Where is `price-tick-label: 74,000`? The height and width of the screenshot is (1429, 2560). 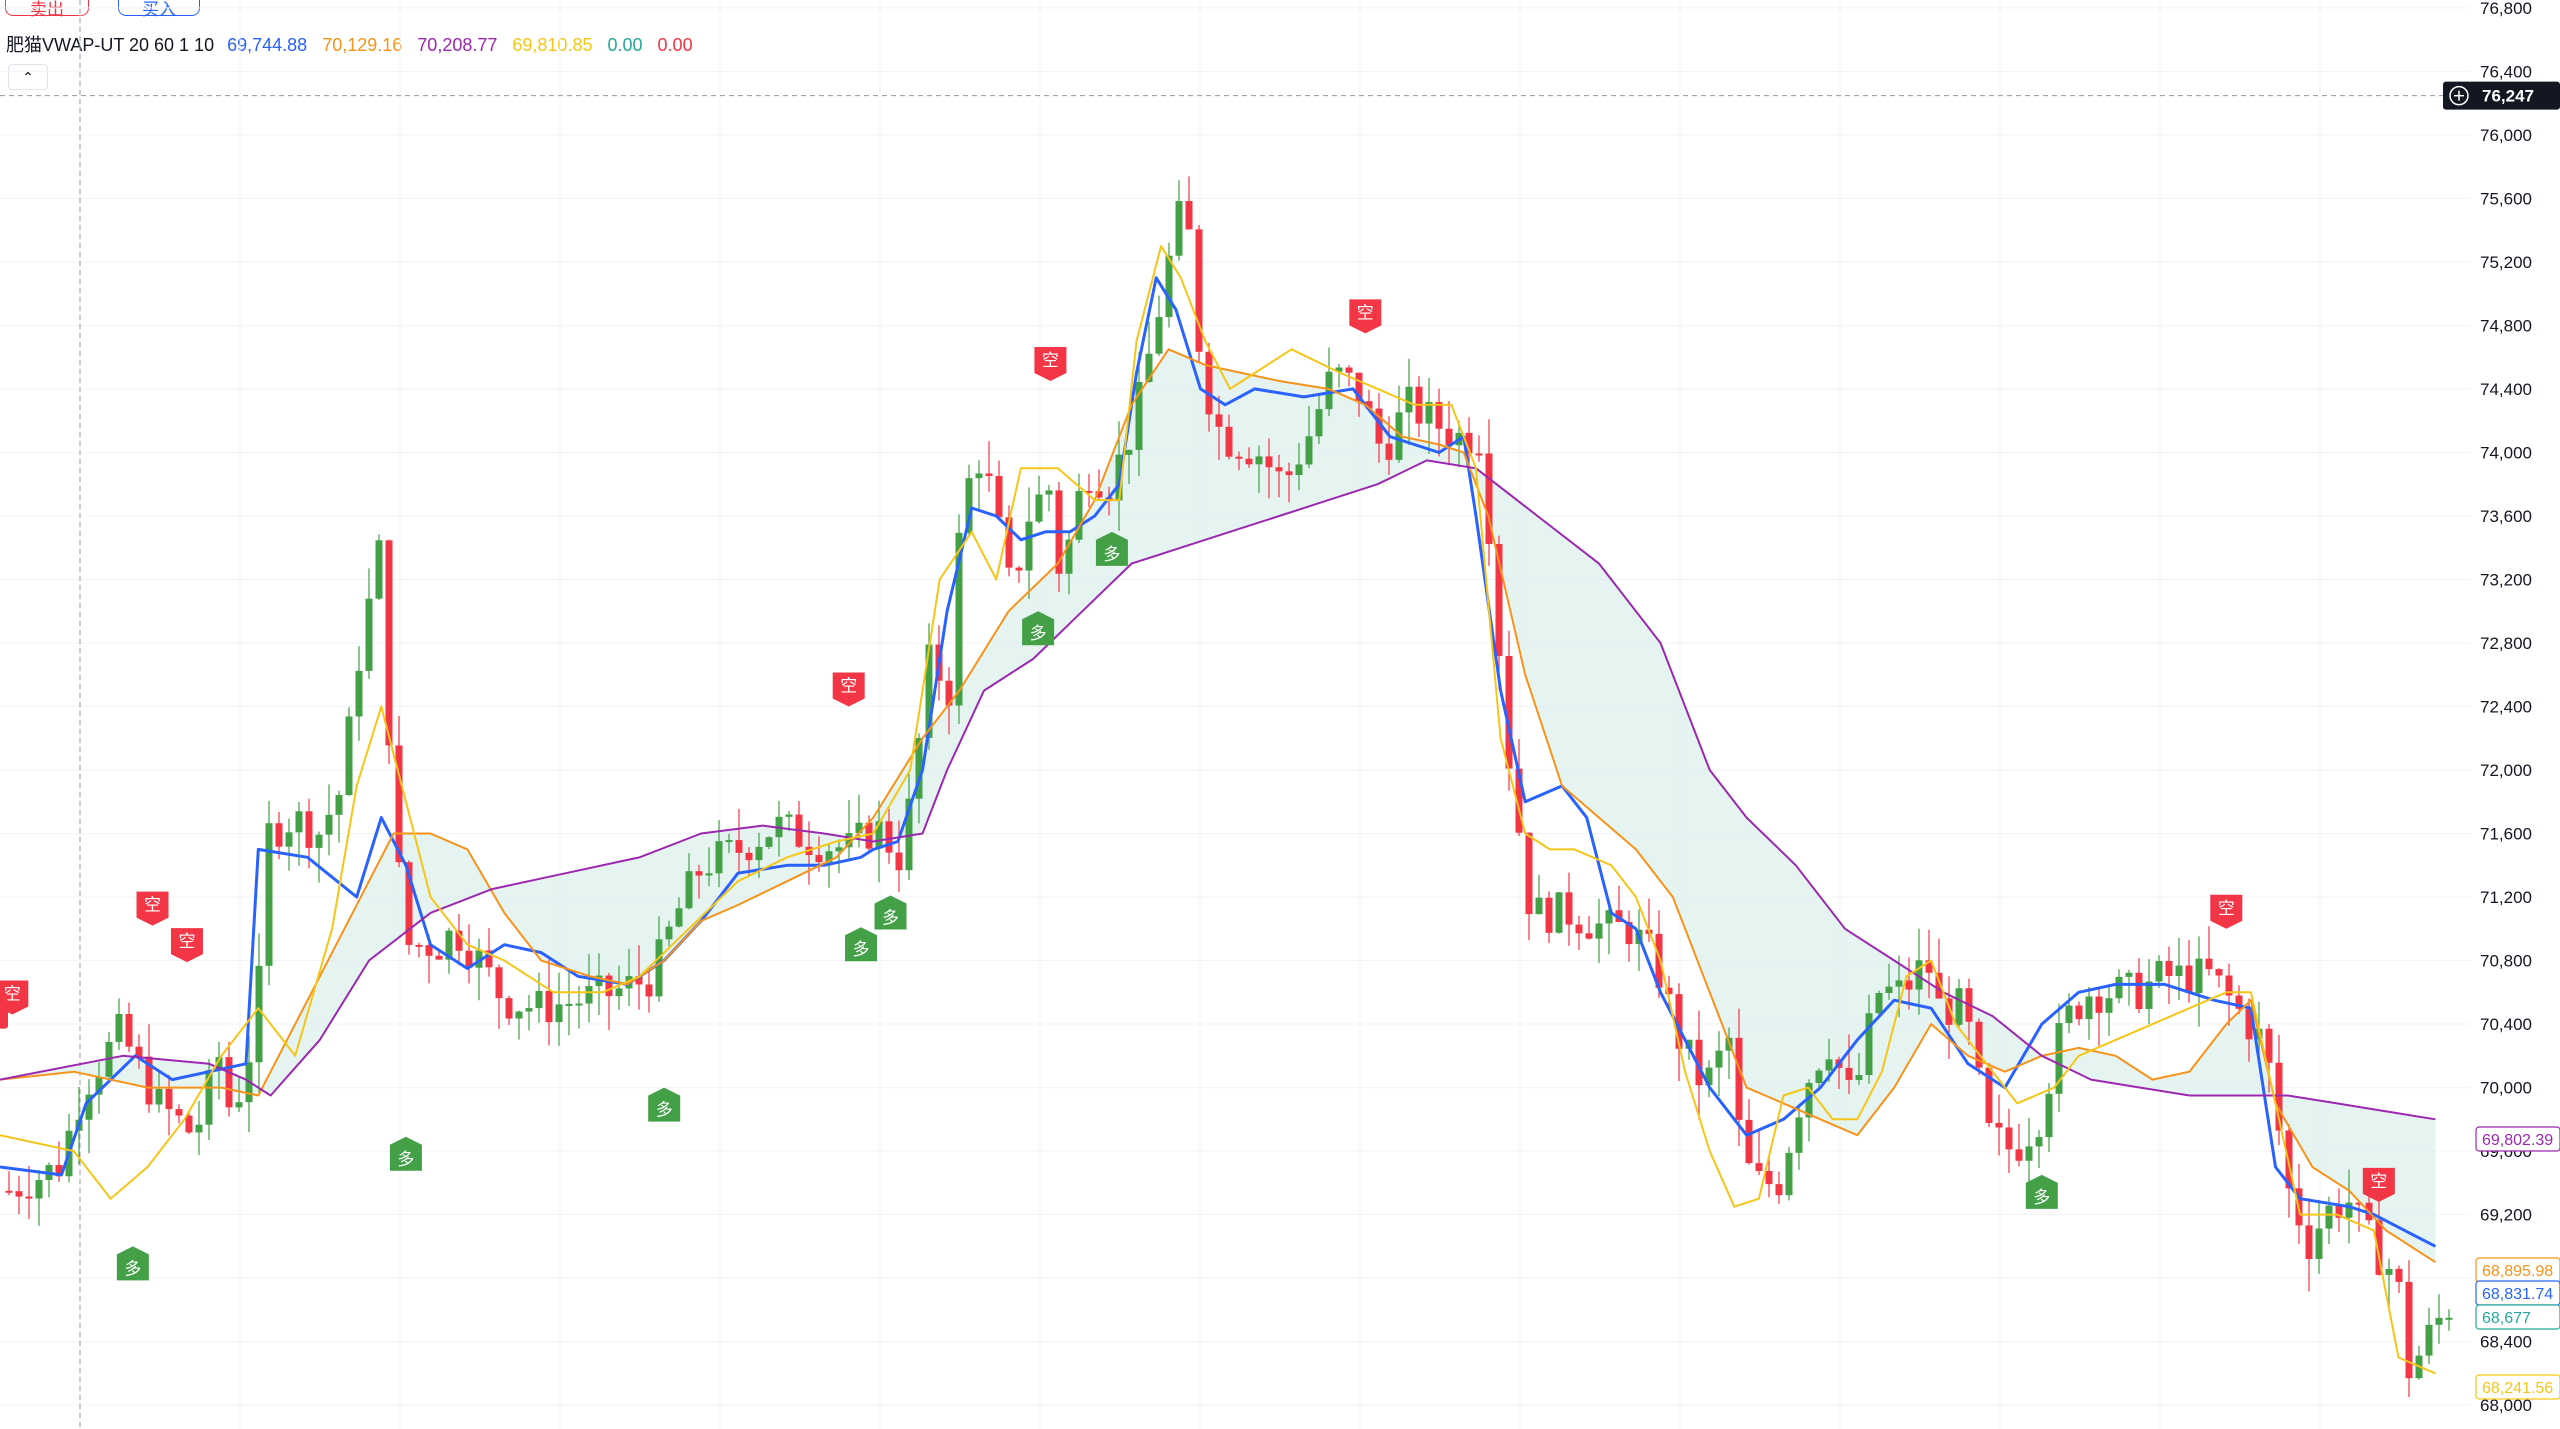 price-tick-label: 74,000 is located at coordinates (2506, 452).